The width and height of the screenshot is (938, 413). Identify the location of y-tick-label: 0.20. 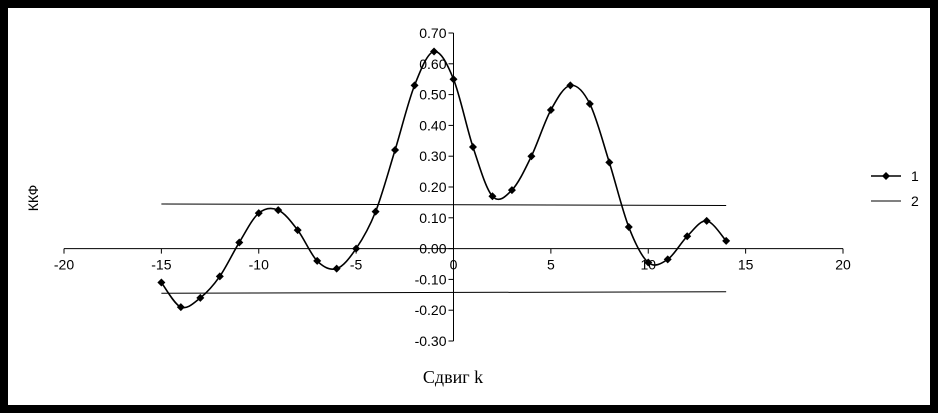
(432, 187).